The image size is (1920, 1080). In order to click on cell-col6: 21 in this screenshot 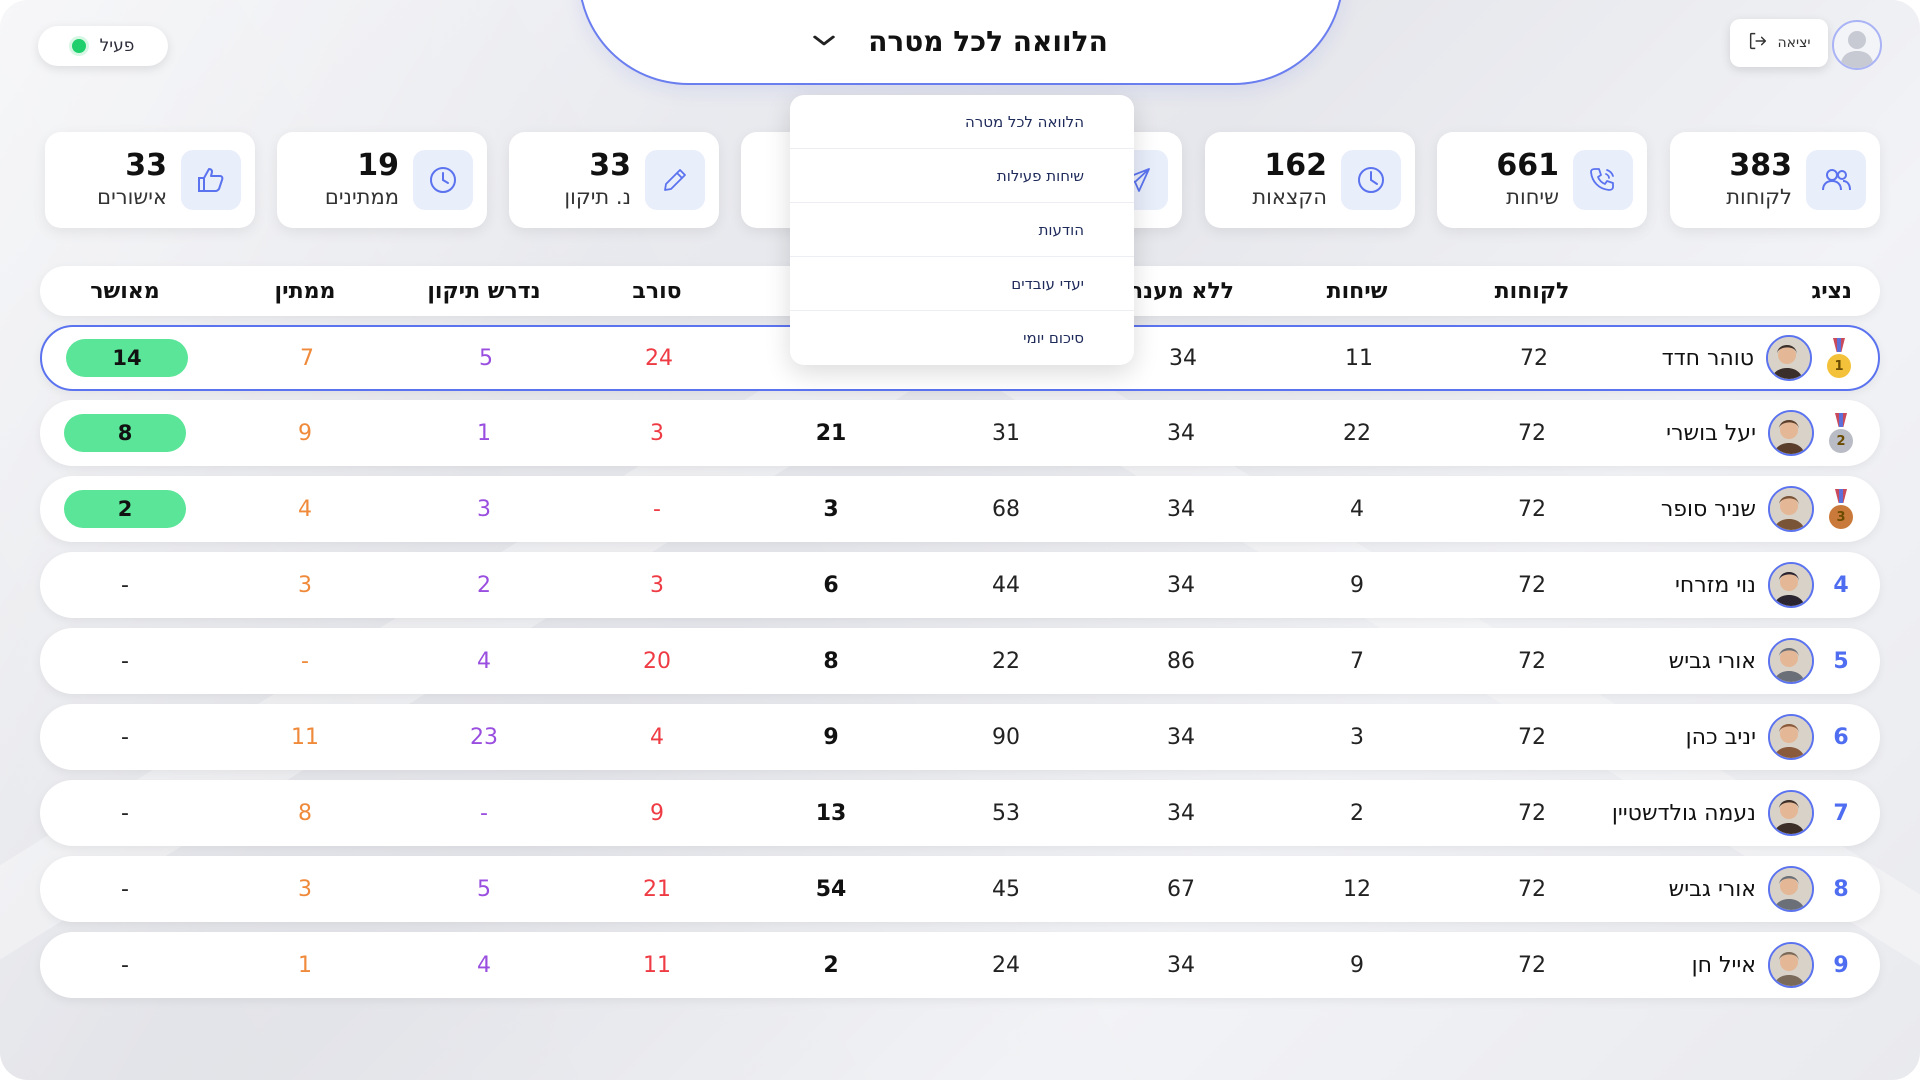, I will do `click(831, 433)`.